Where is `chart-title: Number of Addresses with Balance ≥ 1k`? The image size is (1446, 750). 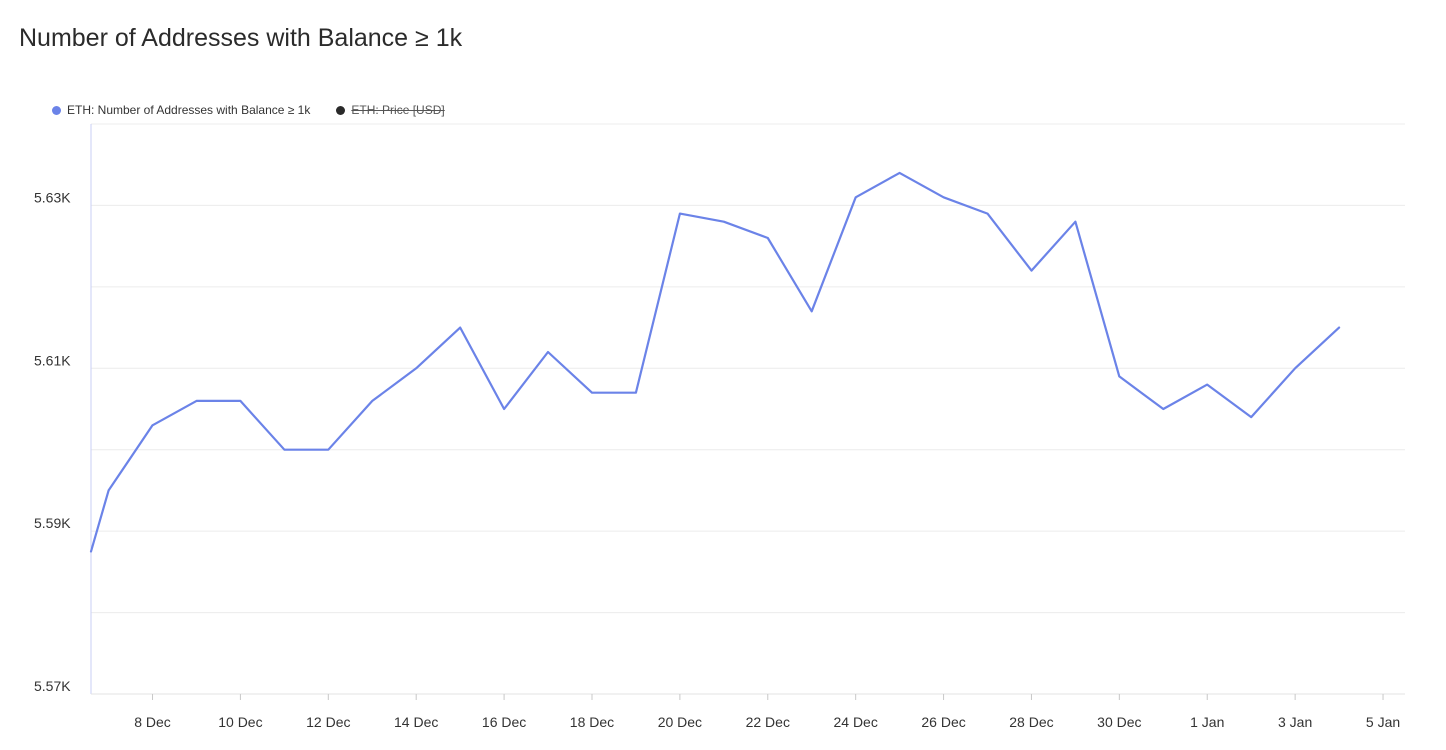
chart-title: Number of Addresses with Balance ≥ 1k is located at coordinates (241, 38).